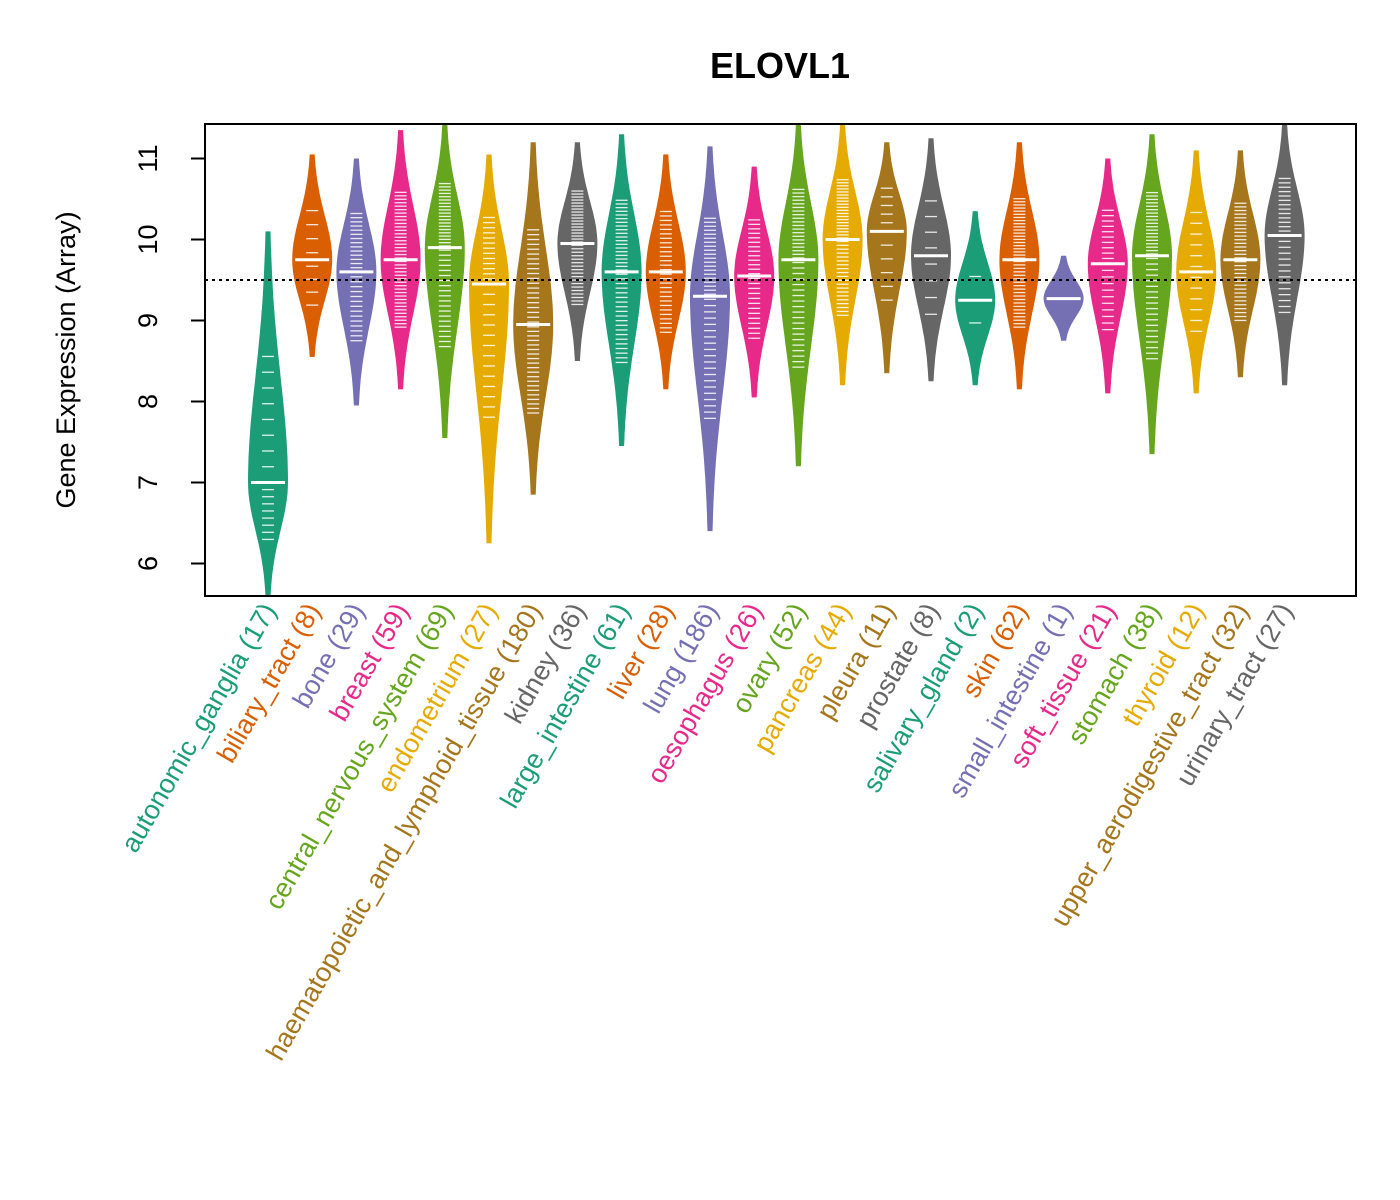 This screenshot has height=1200, width=1400. I want to click on y-tick-label: 11, so click(148, 158).